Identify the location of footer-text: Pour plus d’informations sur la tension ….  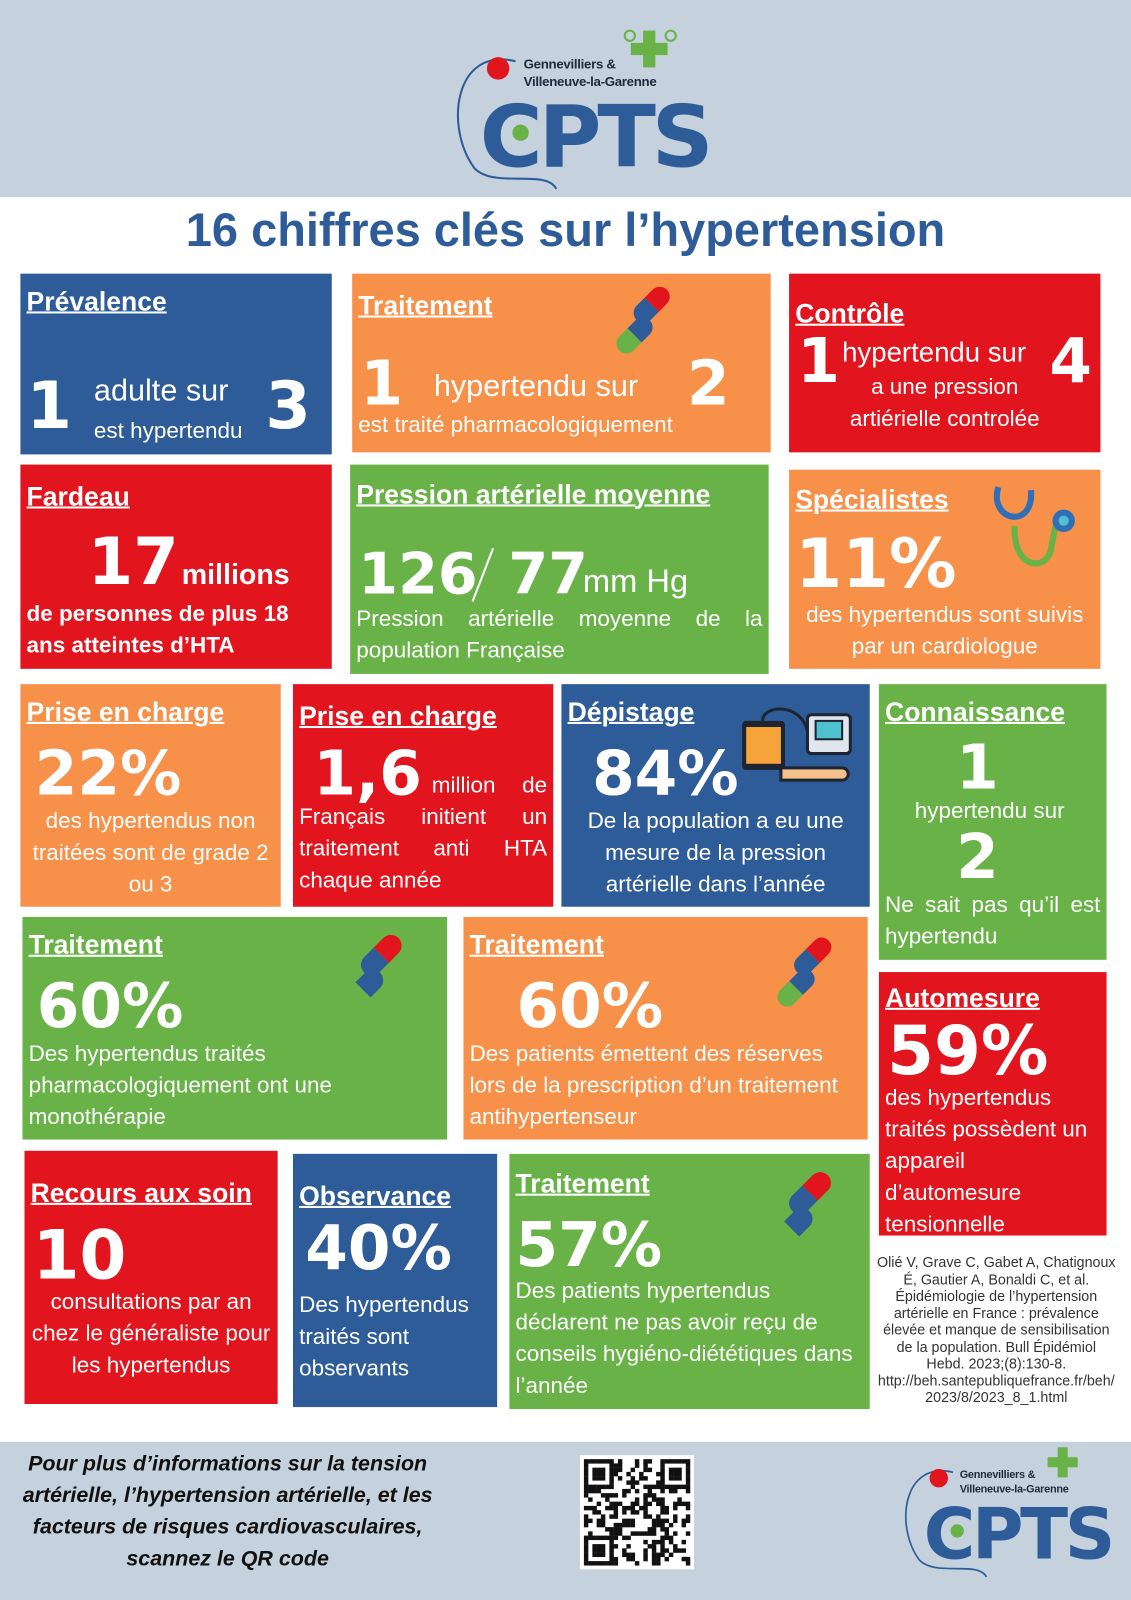
(227, 1511).